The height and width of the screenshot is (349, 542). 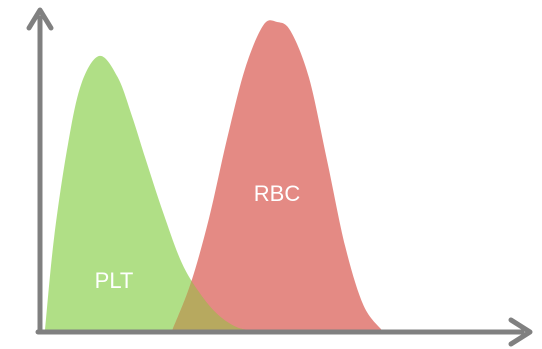 I want to click on x-axis-arrowhead, so click(x=520, y=332).